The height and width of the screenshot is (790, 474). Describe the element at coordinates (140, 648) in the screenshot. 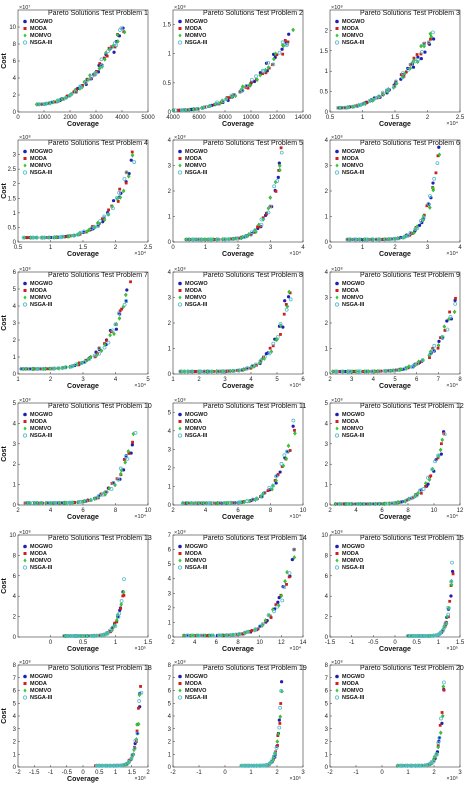

I see `x-multiplier: ×10⁵` at that location.